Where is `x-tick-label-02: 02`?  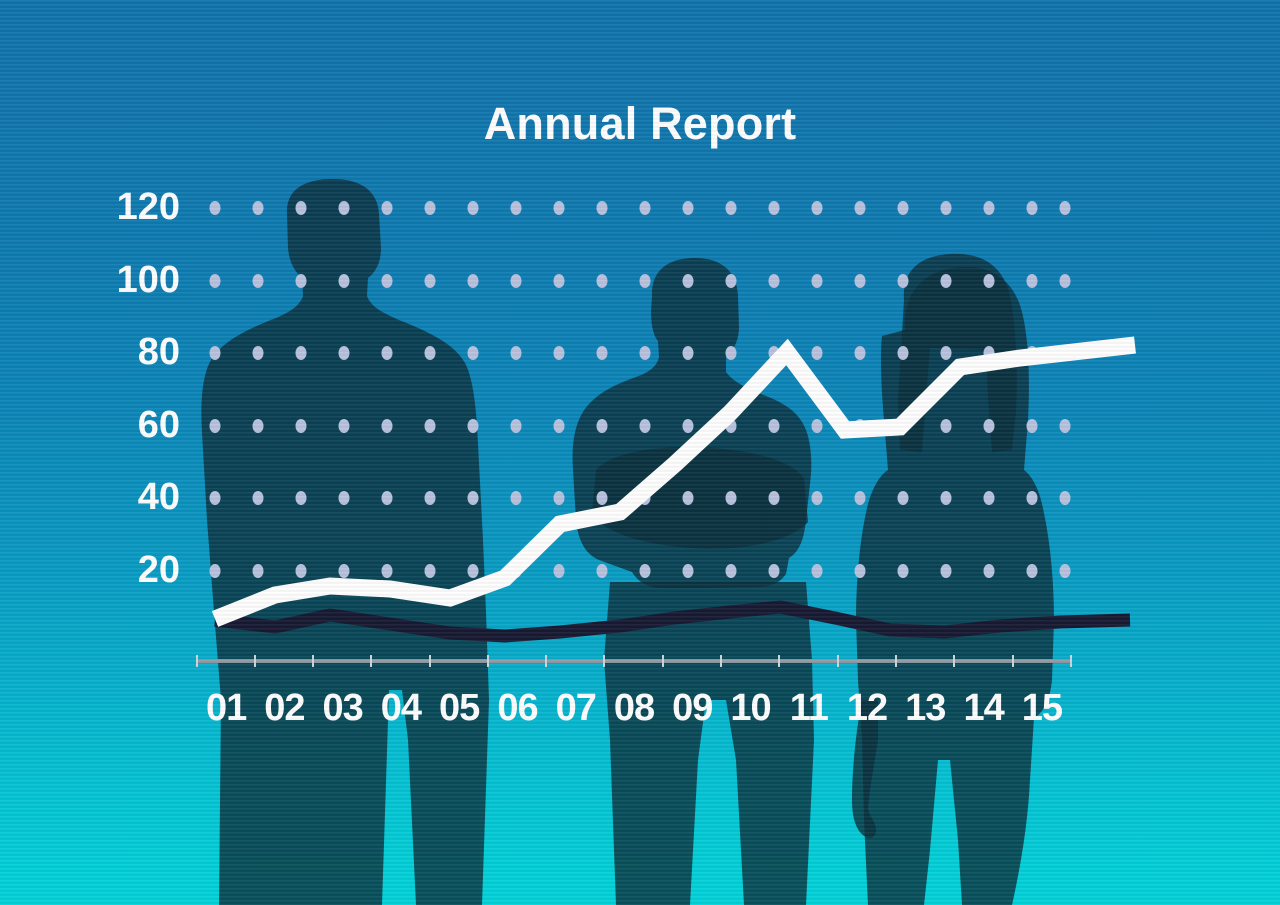 x-tick-label-02: 02 is located at coordinates (284, 707).